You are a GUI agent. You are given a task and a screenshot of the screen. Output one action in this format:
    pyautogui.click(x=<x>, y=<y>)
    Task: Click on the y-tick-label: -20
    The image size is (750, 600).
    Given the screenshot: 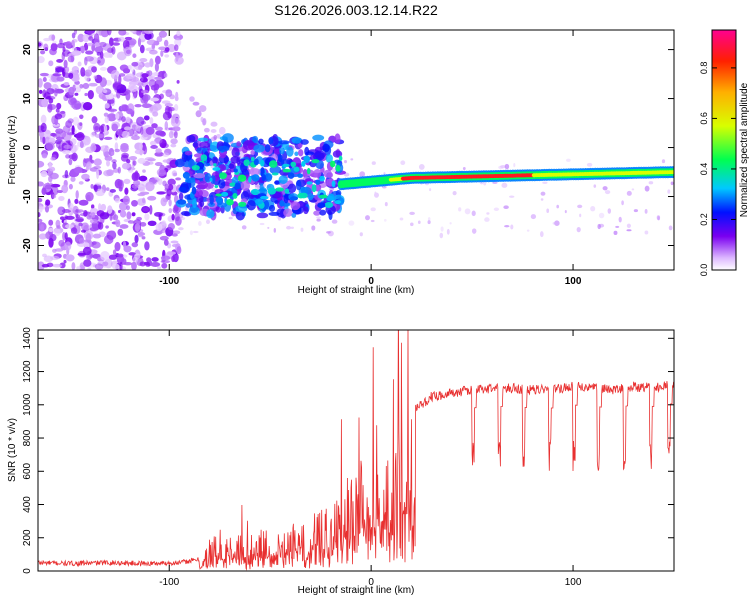 What is the action you would take?
    pyautogui.click(x=27, y=245)
    